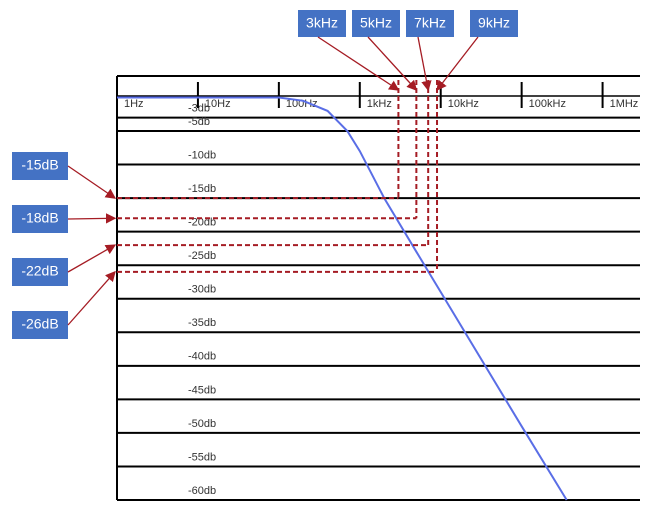  What do you see at coordinates (134, 104) in the screenshot?
I see `x-tick-label: 1Hz` at bounding box center [134, 104].